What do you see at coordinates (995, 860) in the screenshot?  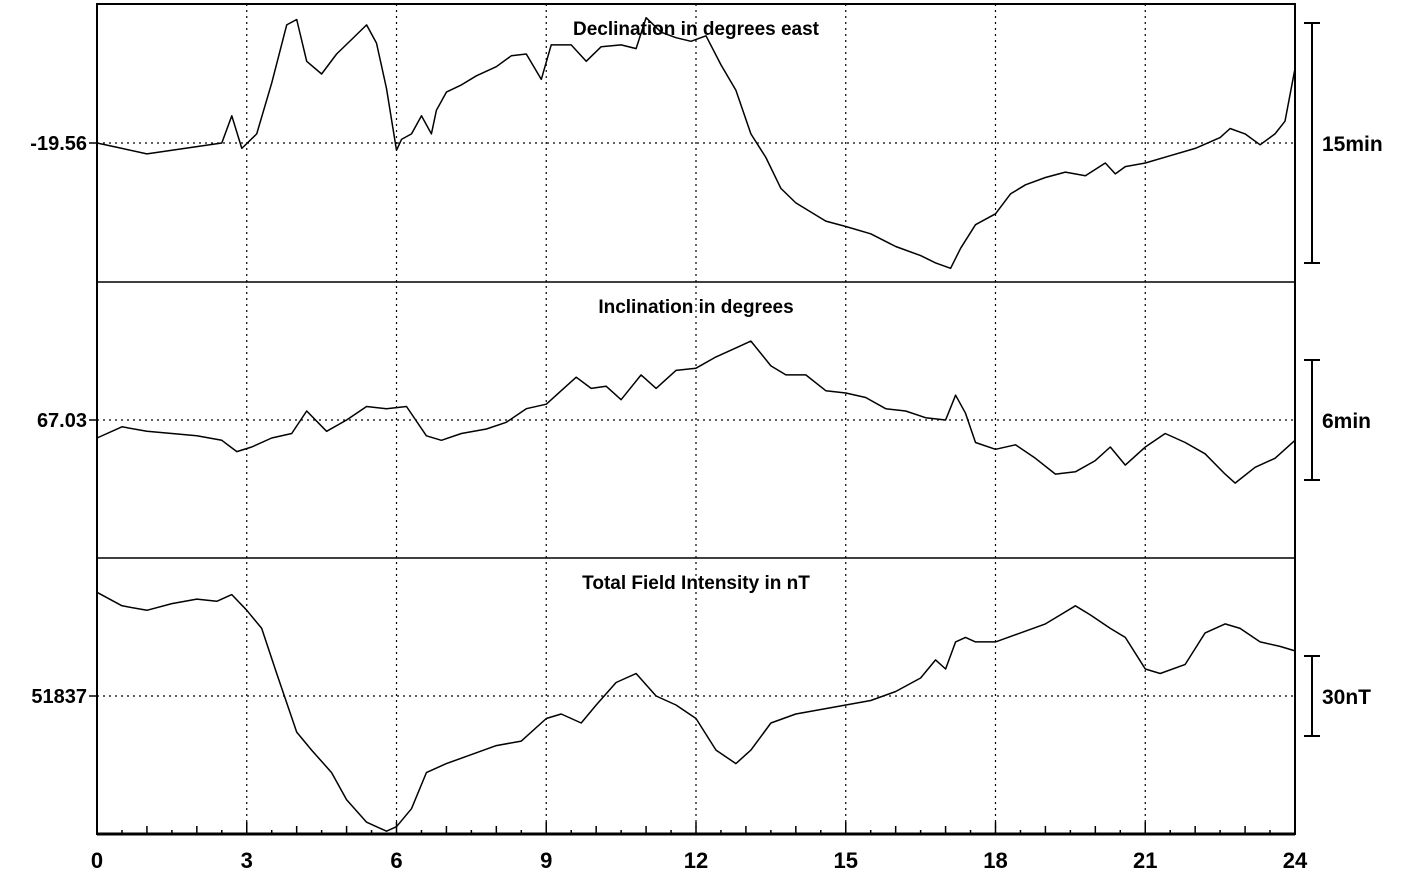 I see `x-tick-label: 18` at bounding box center [995, 860].